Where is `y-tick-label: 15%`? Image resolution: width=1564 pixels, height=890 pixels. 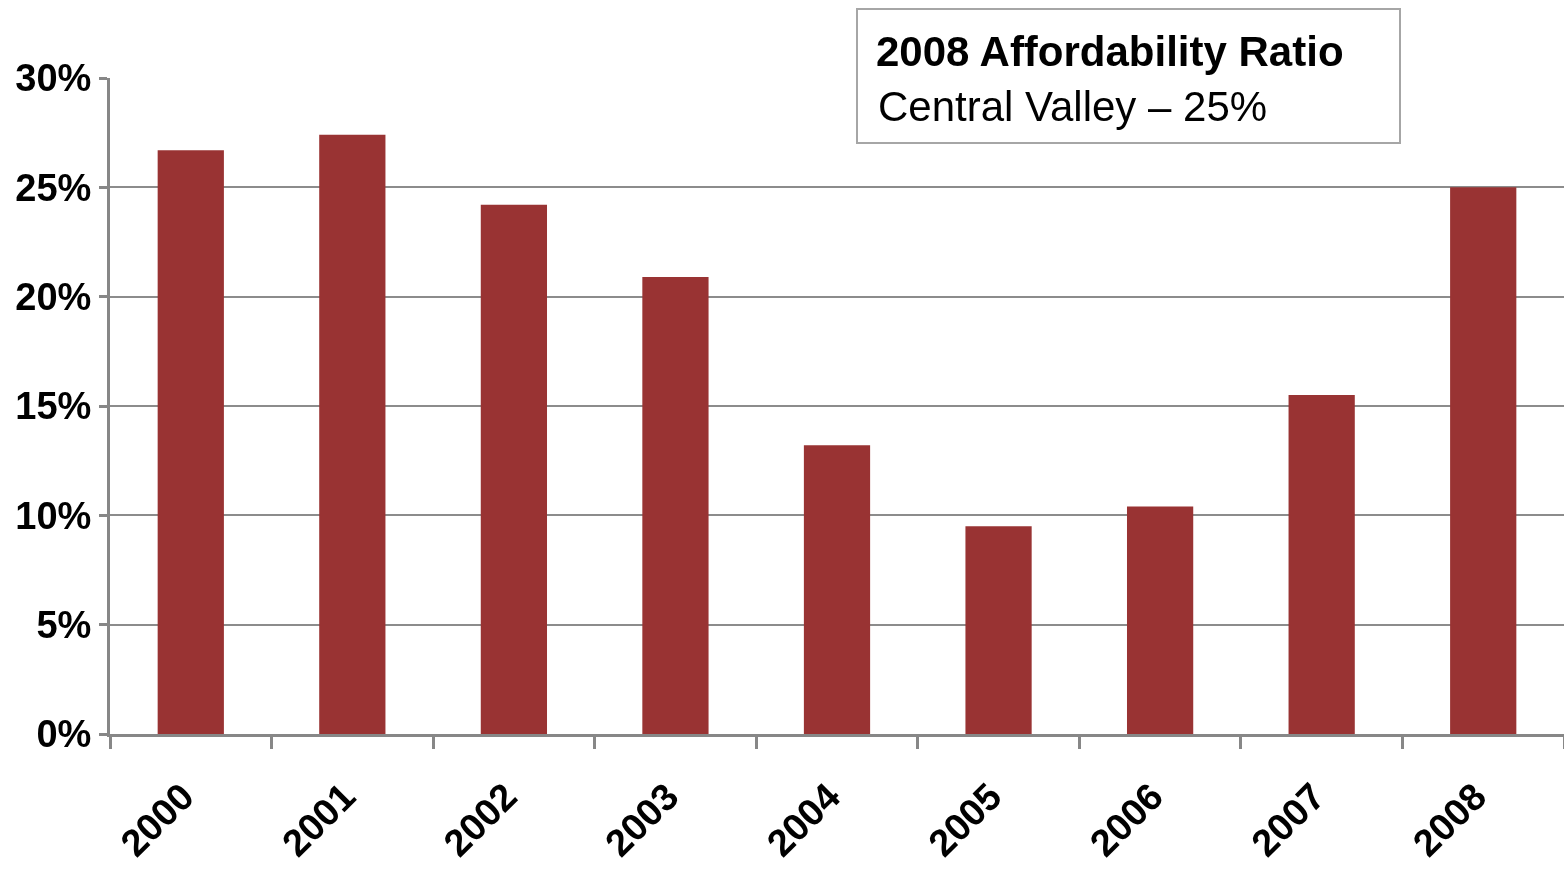
y-tick-label: 15% is located at coordinates (53, 406).